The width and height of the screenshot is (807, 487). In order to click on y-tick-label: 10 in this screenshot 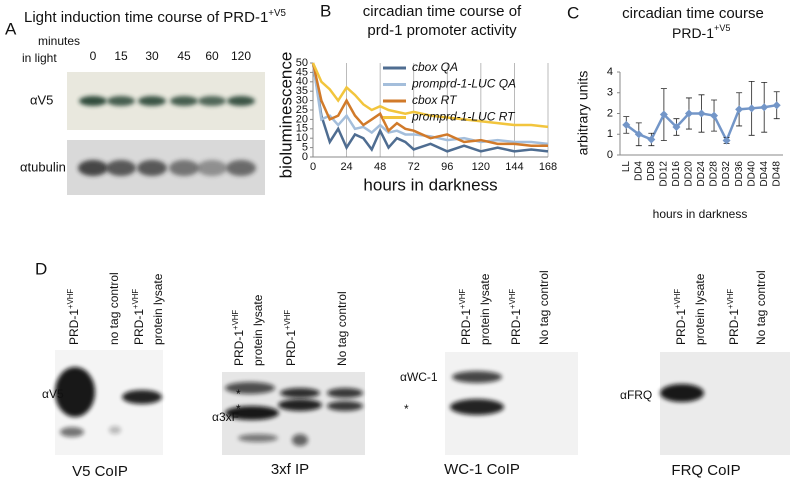, I will do `click(302, 138)`.